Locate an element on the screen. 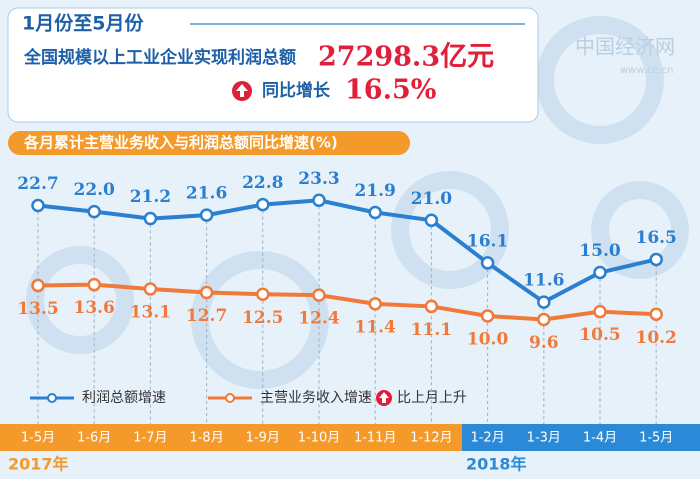  value-label: 13.1 is located at coordinates (150, 313).